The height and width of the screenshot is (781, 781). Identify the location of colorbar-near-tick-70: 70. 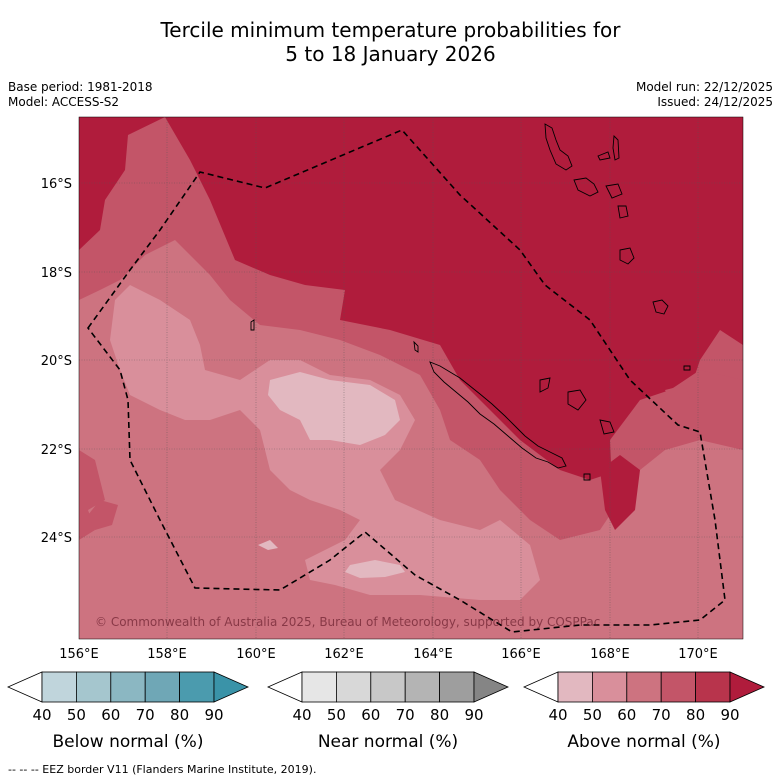
(405, 715).